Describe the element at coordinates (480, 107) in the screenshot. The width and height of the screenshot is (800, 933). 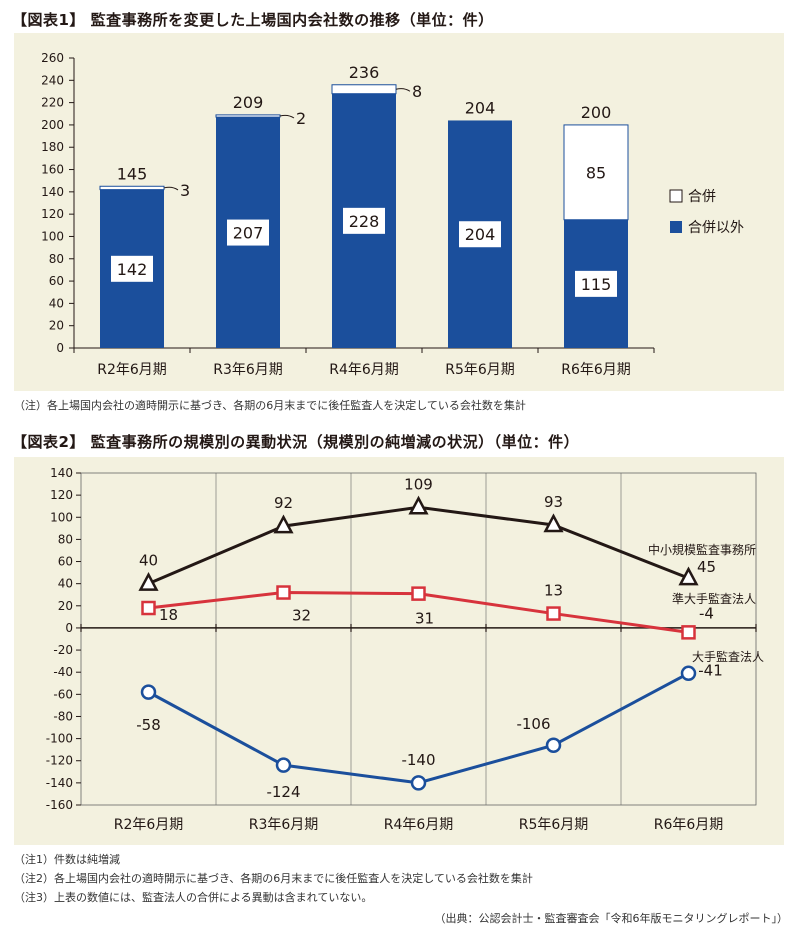
I see `total-label: 204` at that location.